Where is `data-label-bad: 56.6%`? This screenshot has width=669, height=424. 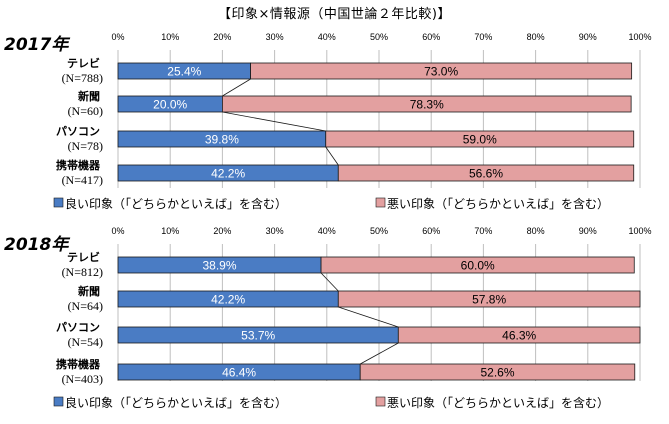 data-label-bad: 56.6% is located at coordinates (486, 174).